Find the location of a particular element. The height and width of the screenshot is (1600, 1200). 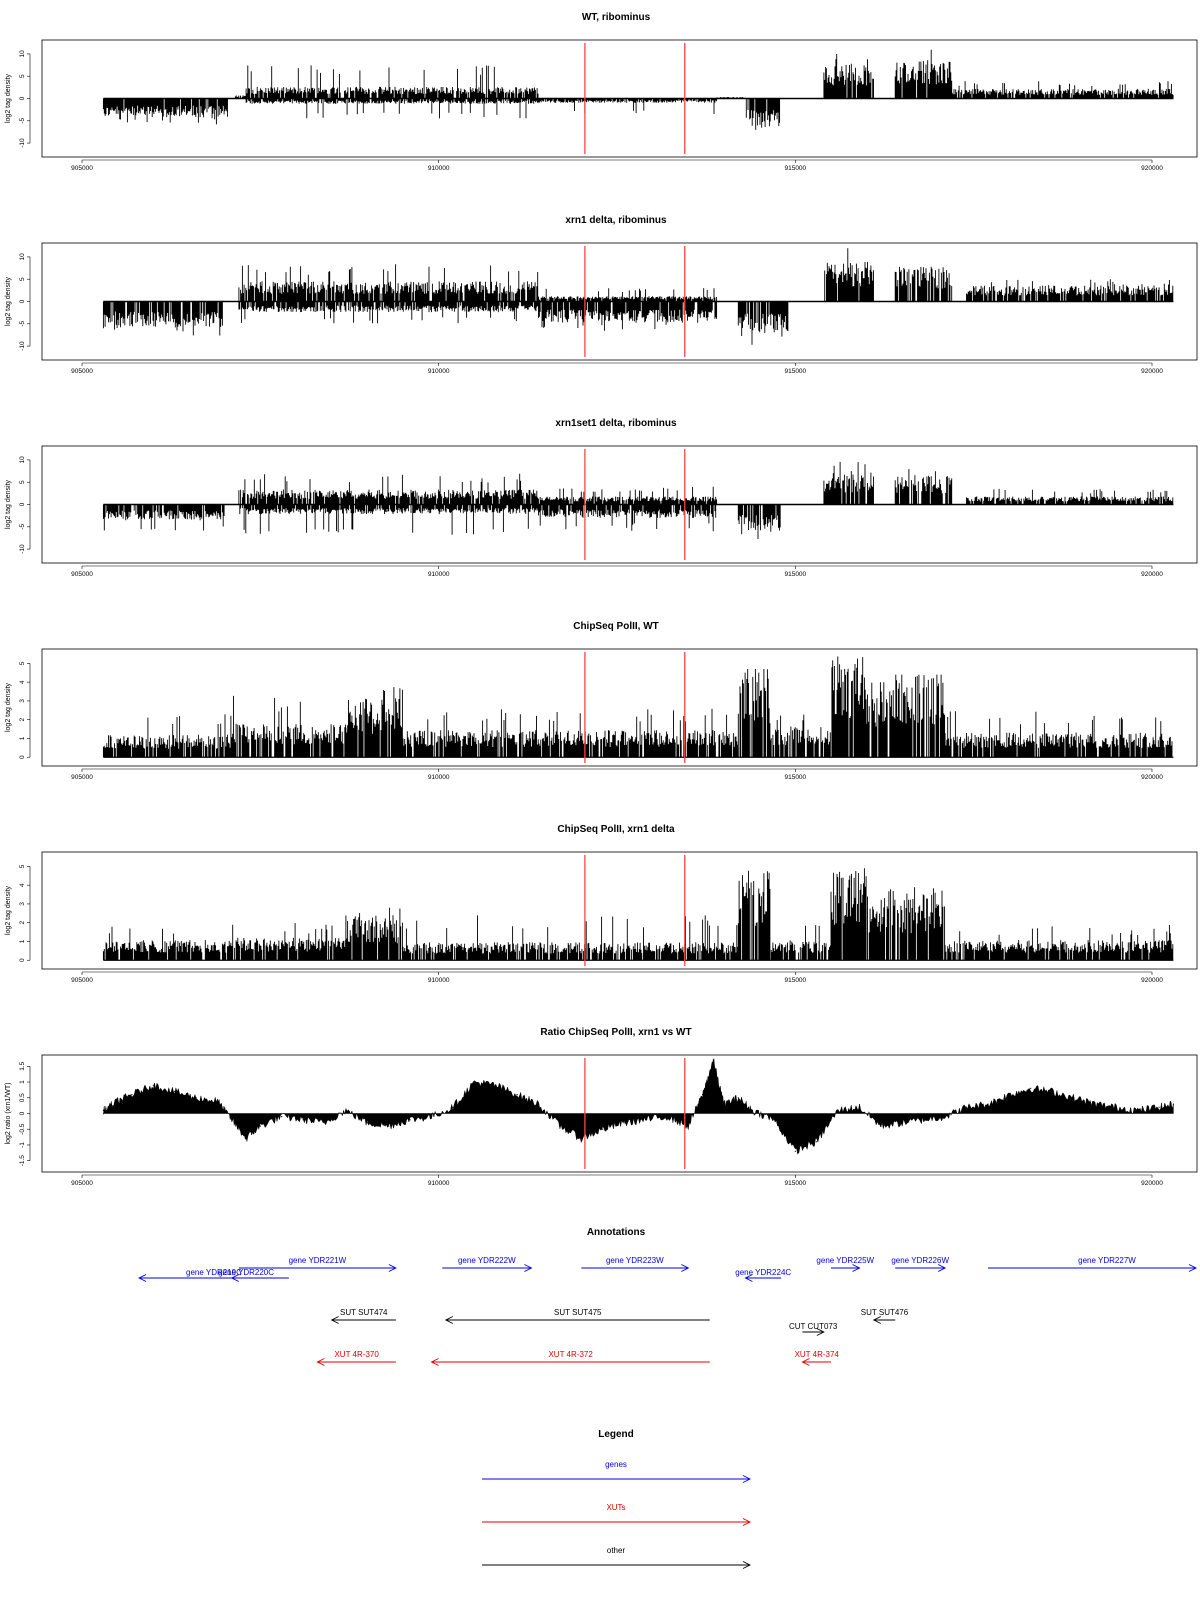

legend-item: other is located at coordinates (617, 1557).